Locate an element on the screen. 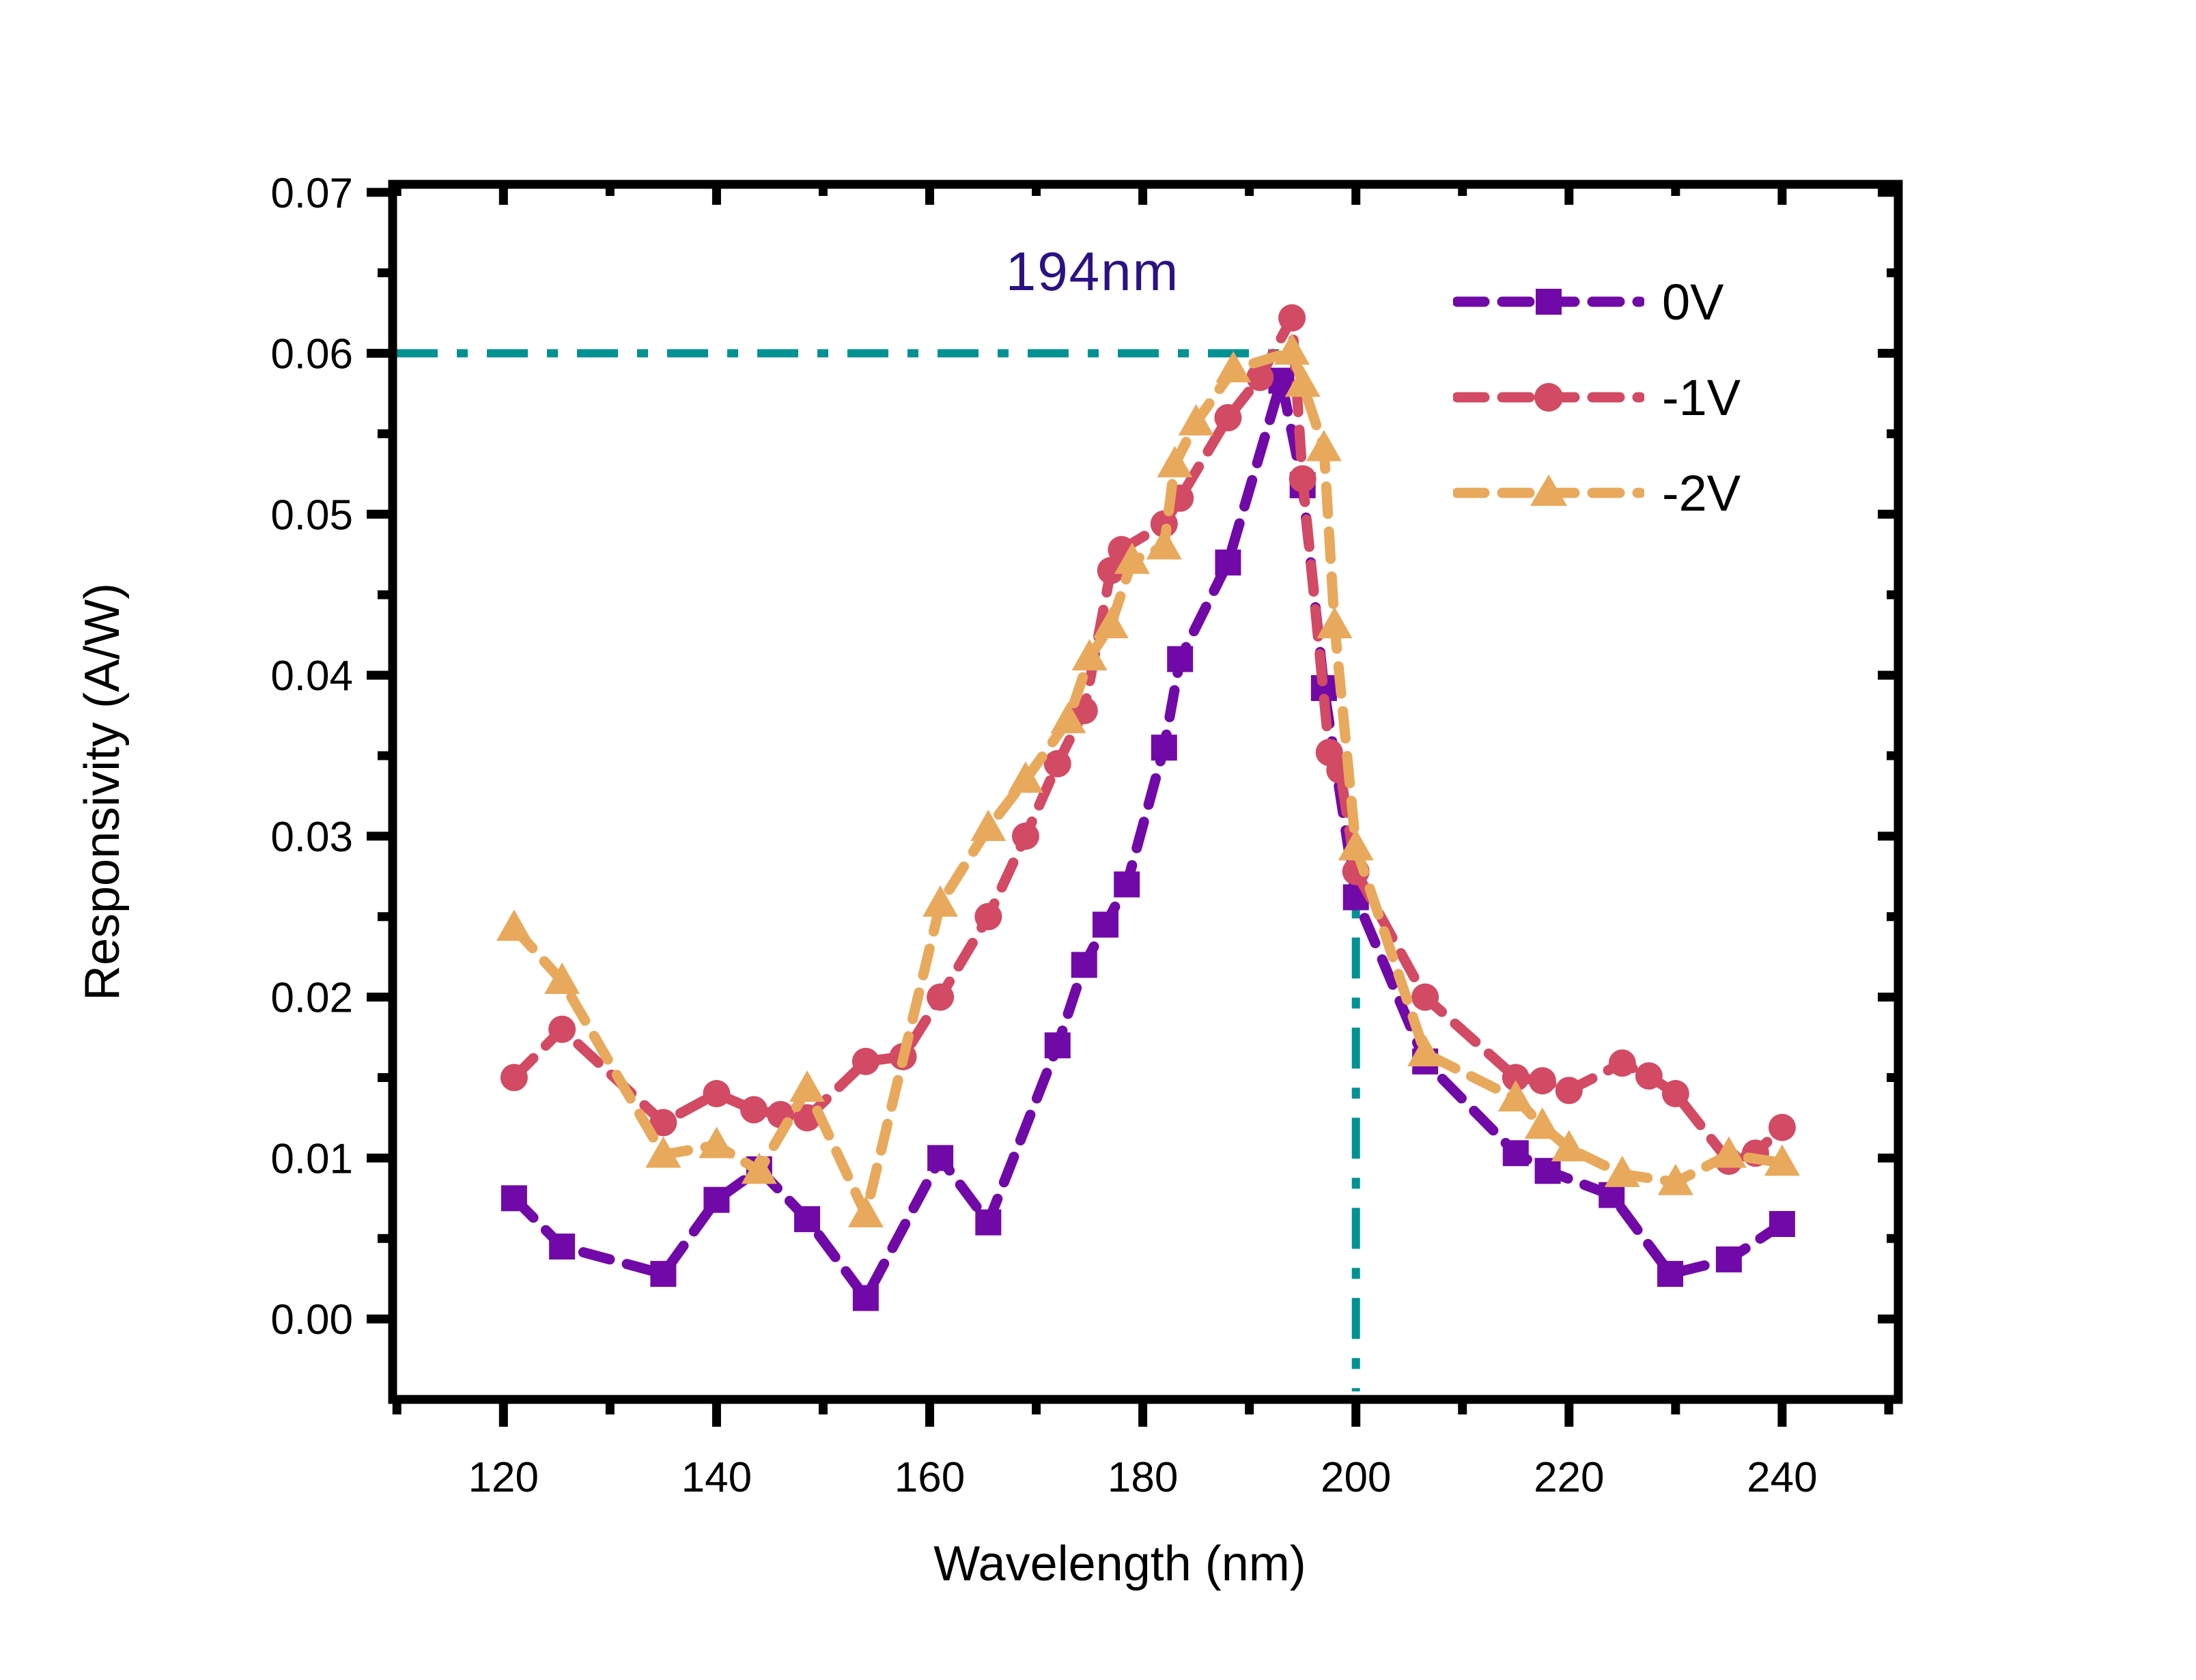 This screenshot has height=1680, width=2196. legend-item-0v: 0V is located at coordinates (1597, 302).